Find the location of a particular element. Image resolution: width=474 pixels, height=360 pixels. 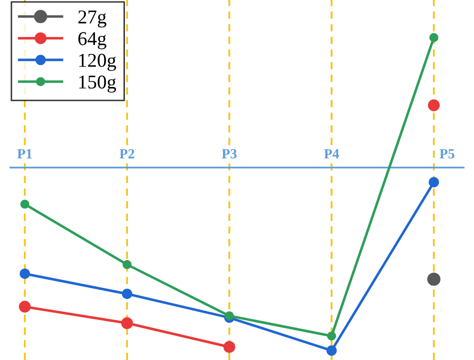

x-tick-label: P2 is located at coordinates (127, 153).